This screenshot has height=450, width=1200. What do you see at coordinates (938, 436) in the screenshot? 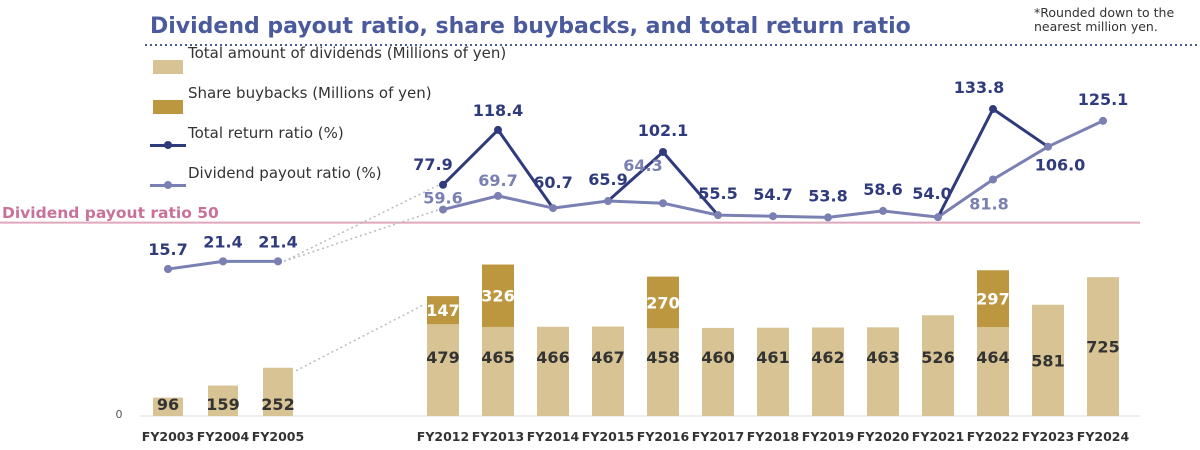
I see `x-tick-label: FY2021` at bounding box center [938, 436].